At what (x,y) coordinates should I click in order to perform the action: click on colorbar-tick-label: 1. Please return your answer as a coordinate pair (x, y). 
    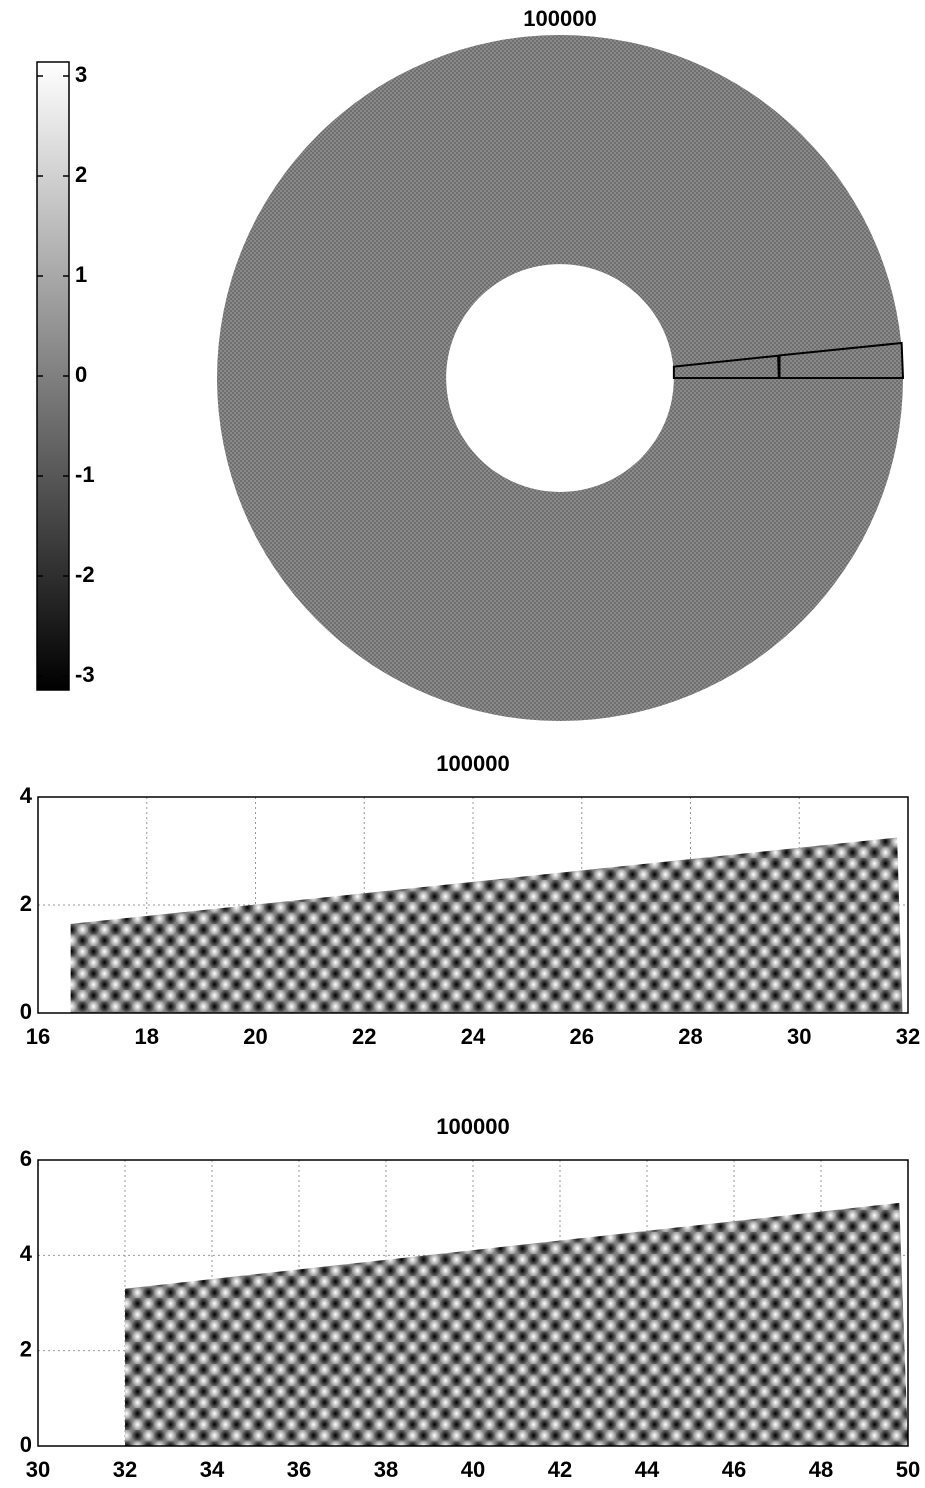
    Looking at the image, I should click on (81, 274).